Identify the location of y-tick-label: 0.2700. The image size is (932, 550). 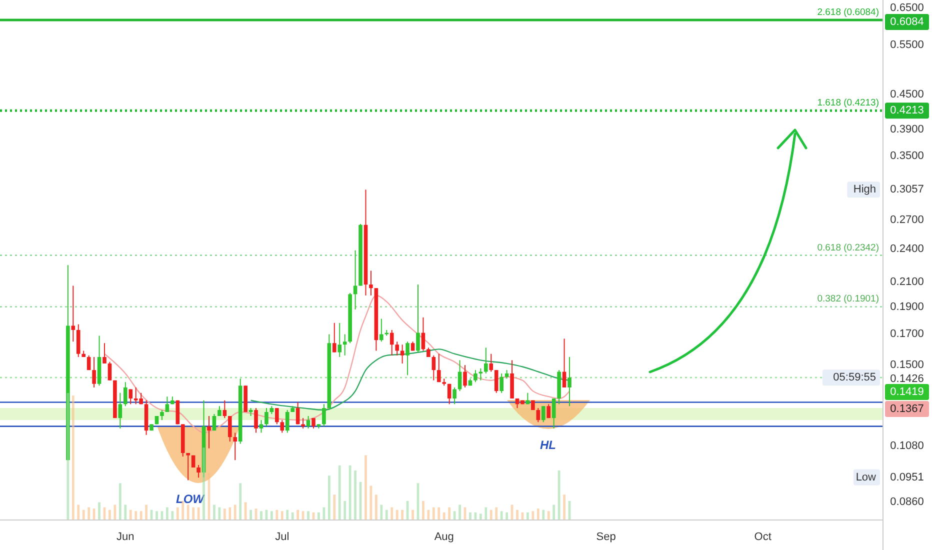
(907, 220).